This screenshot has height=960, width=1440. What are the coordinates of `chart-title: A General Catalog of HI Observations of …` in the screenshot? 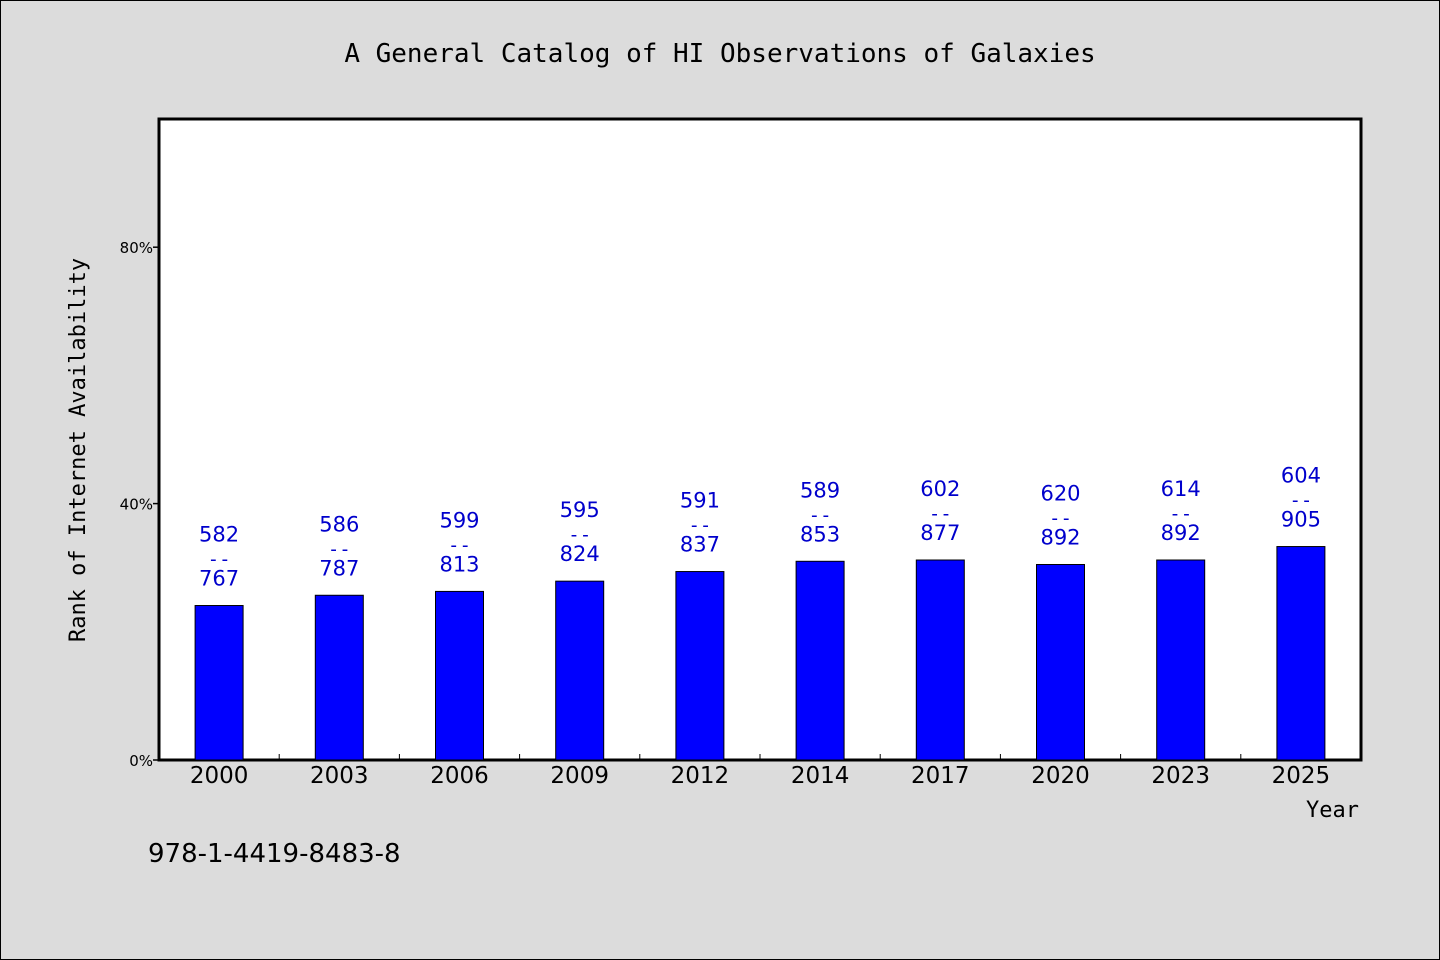 It's located at (719, 54).